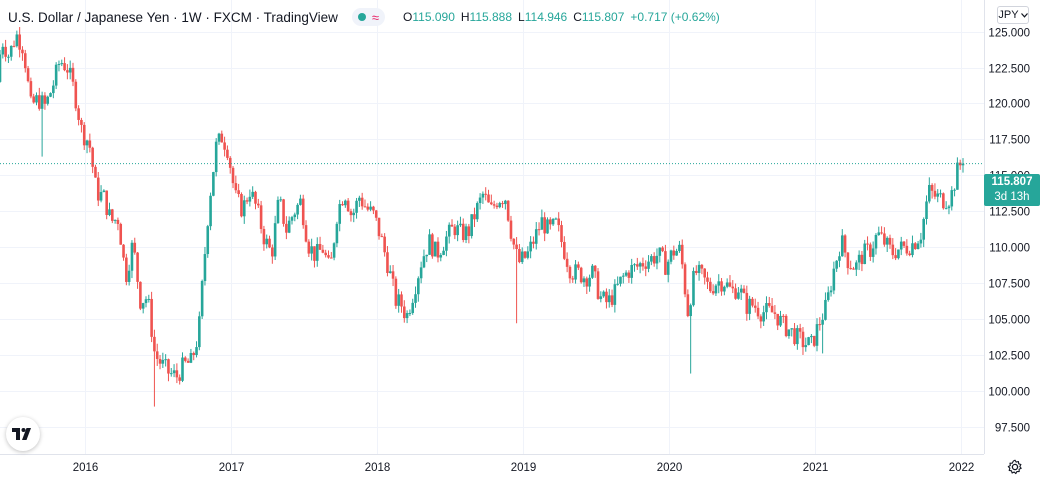 This screenshot has width=1044, height=480. What do you see at coordinates (1013, 15) in the screenshot?
I see `currency-selector: JPY` at bounding box center [1013, 15].